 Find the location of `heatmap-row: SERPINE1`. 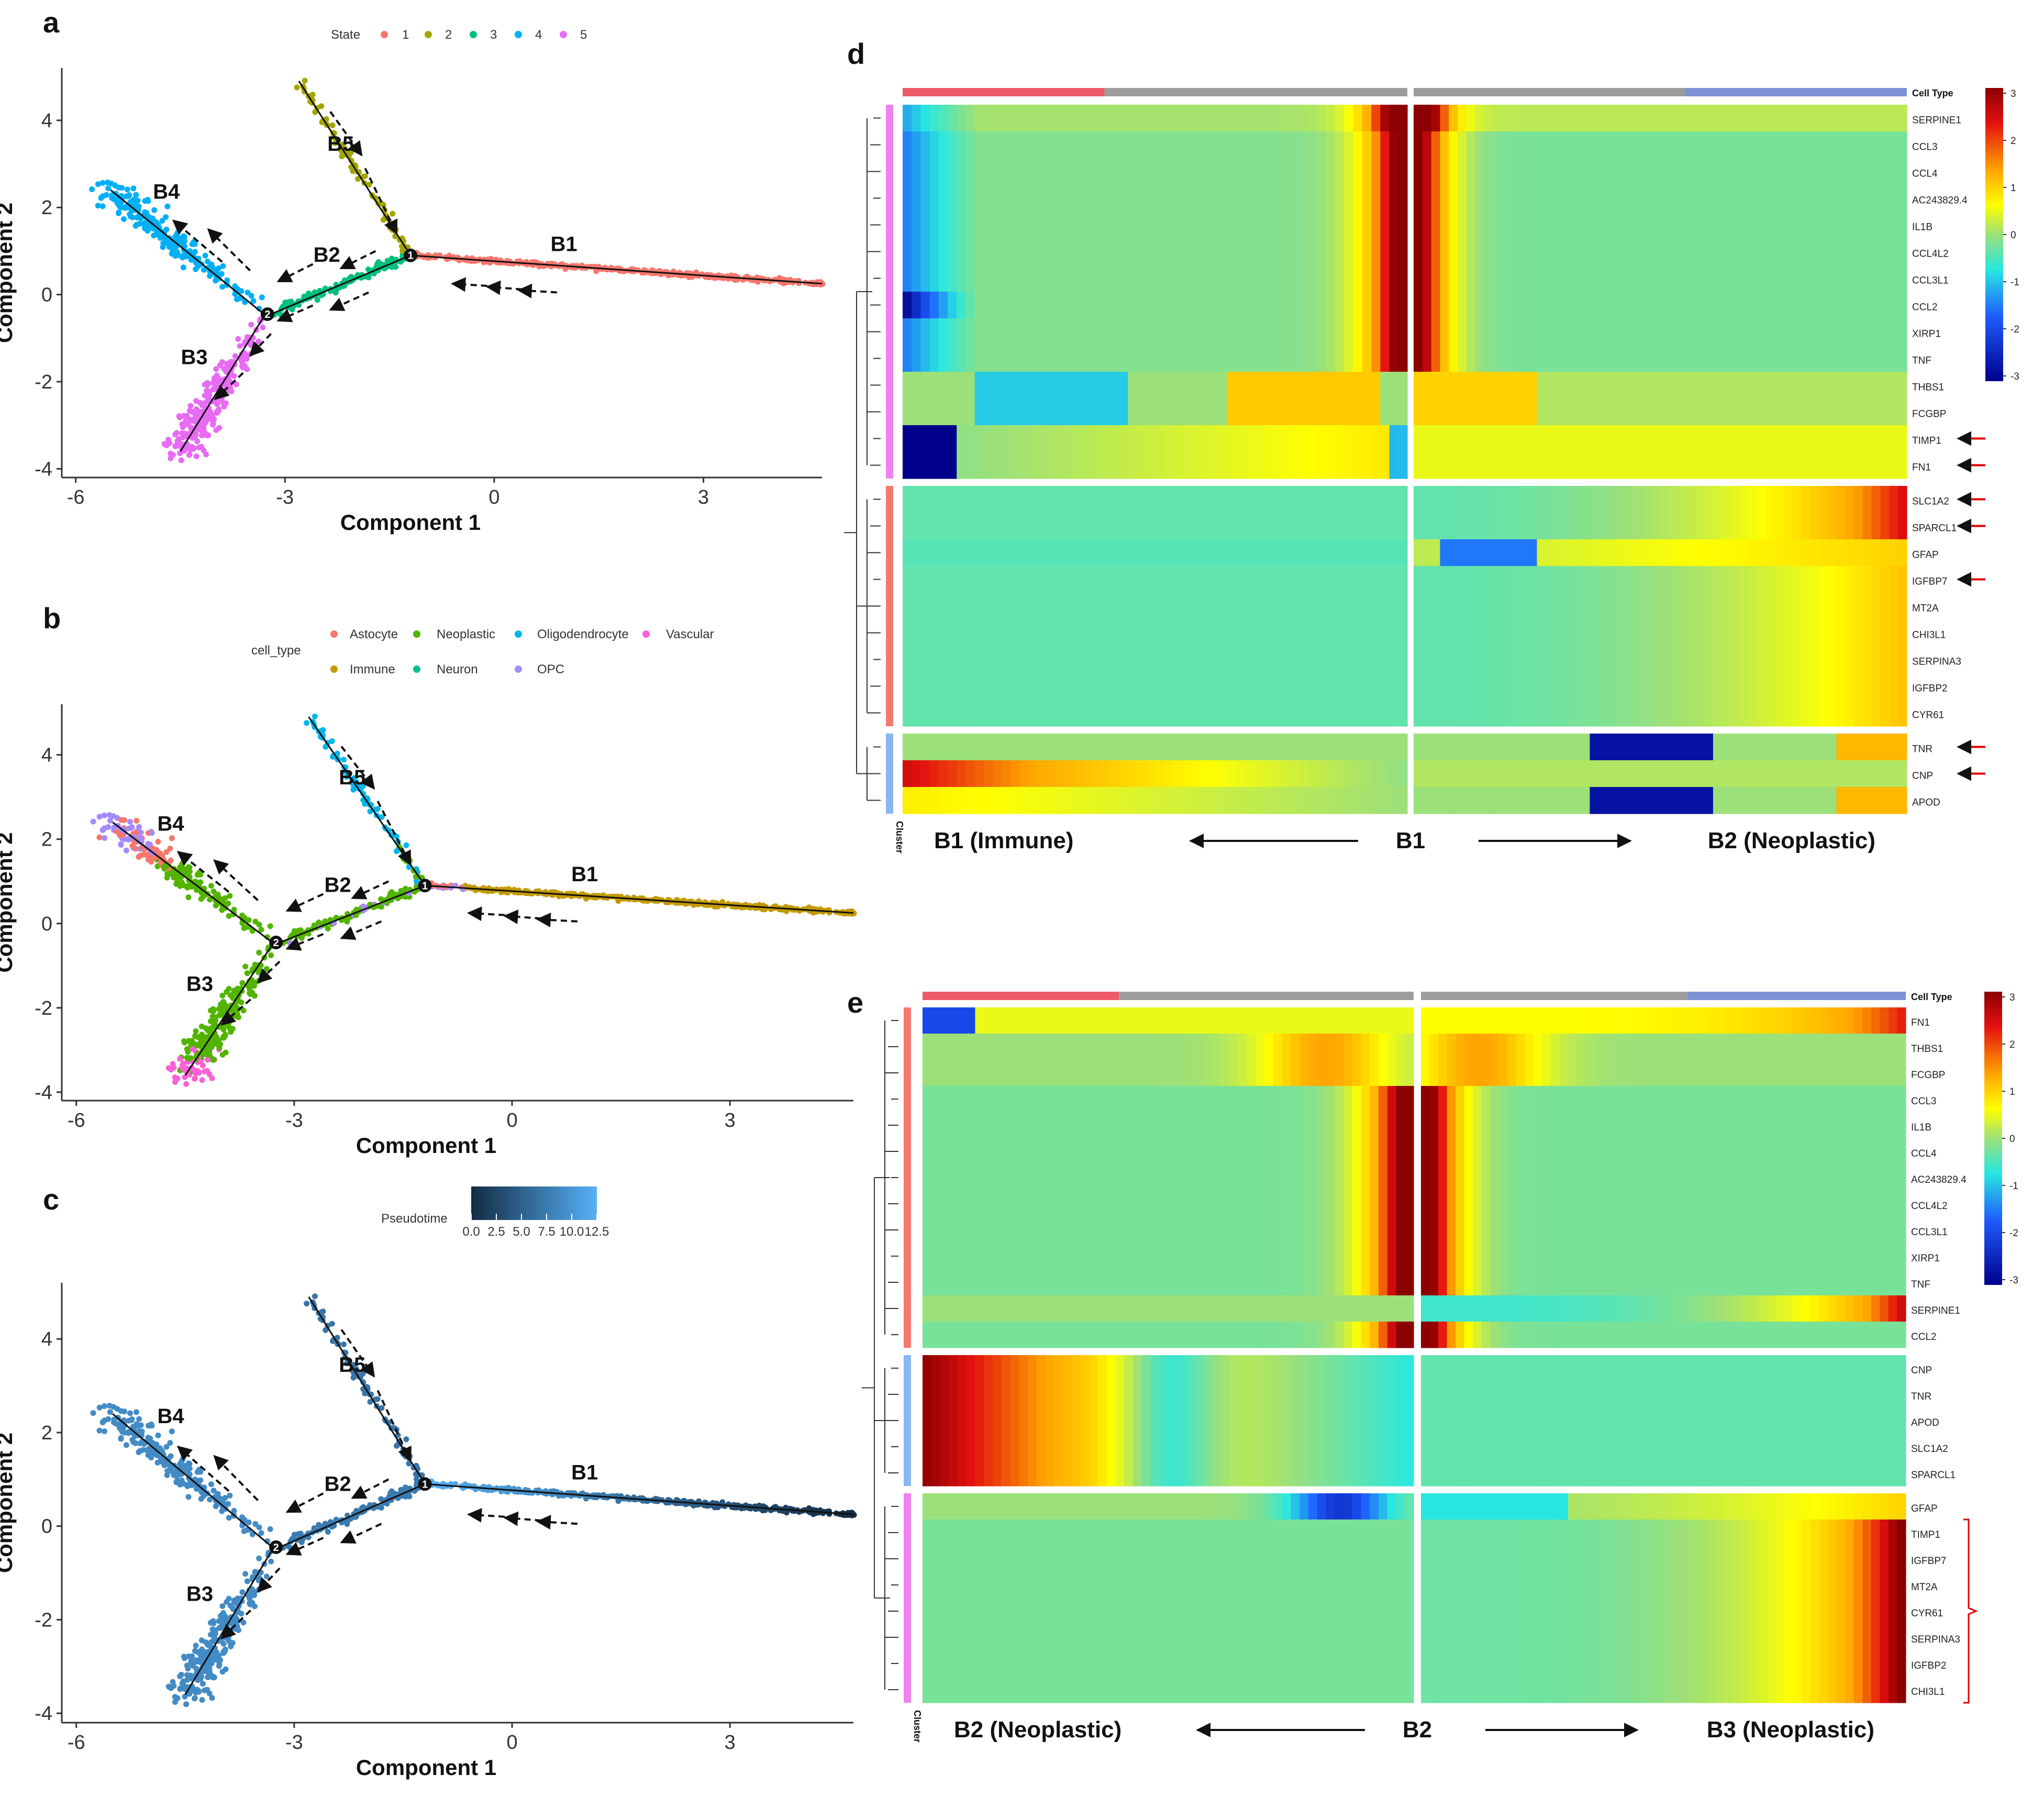

heatmap-row: SERPINE1 is located at coordinates (1432, 119).